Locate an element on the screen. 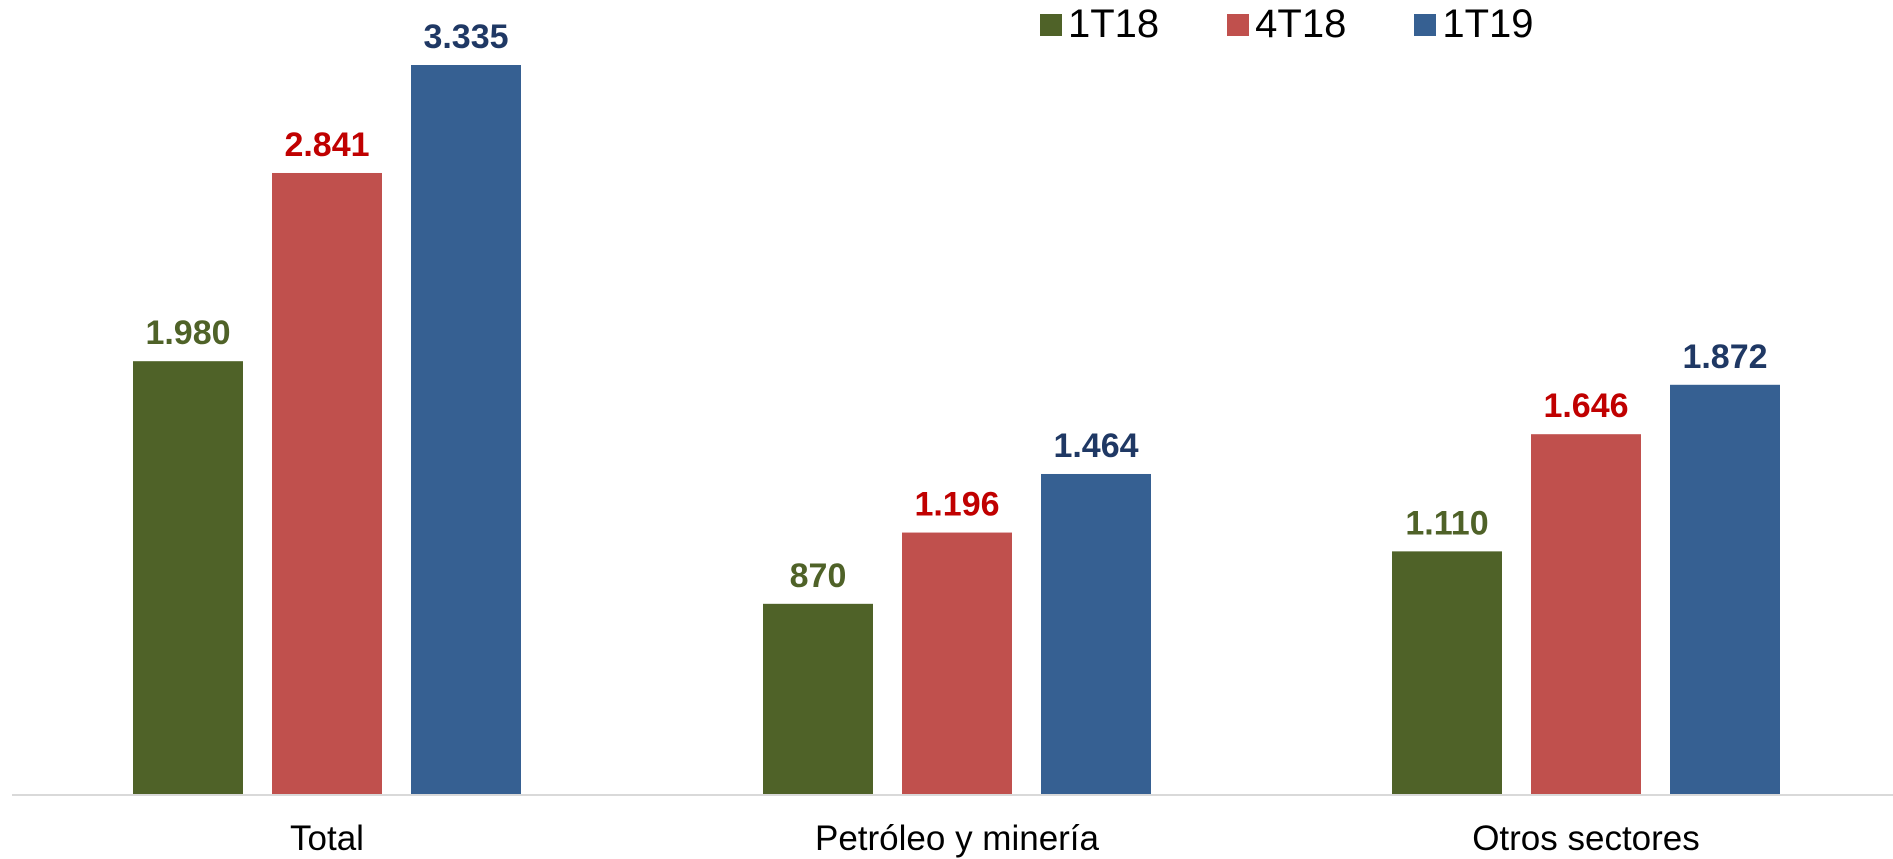 The height and width of the screenshot is (859, 1893). data-label-4t18-2: 1.646 is located at coordinates (1585, 406).